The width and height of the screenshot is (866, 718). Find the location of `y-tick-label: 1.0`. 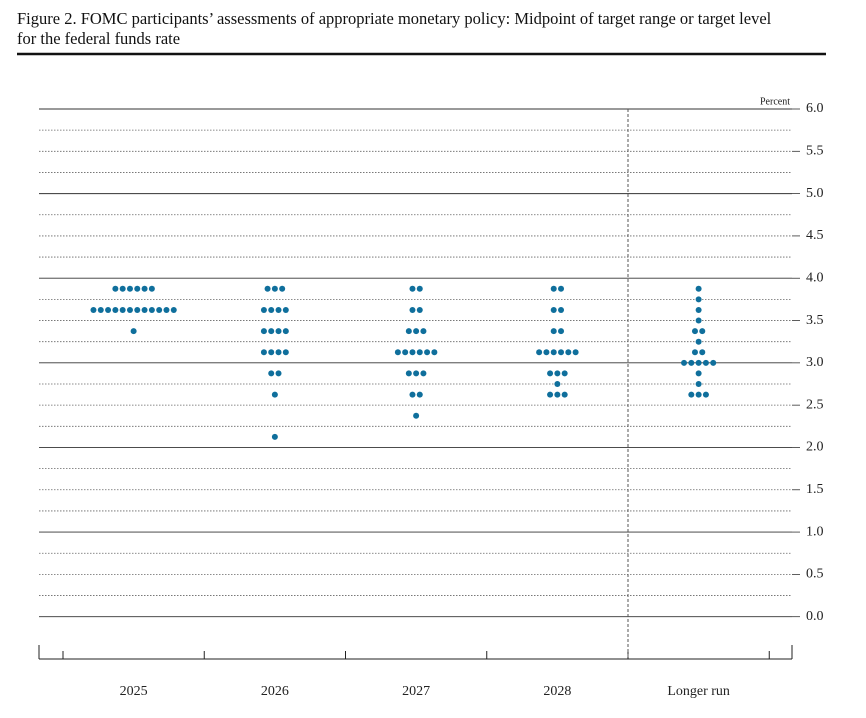

y-tick-label: 1.0 is located at coordinates (815, 531).